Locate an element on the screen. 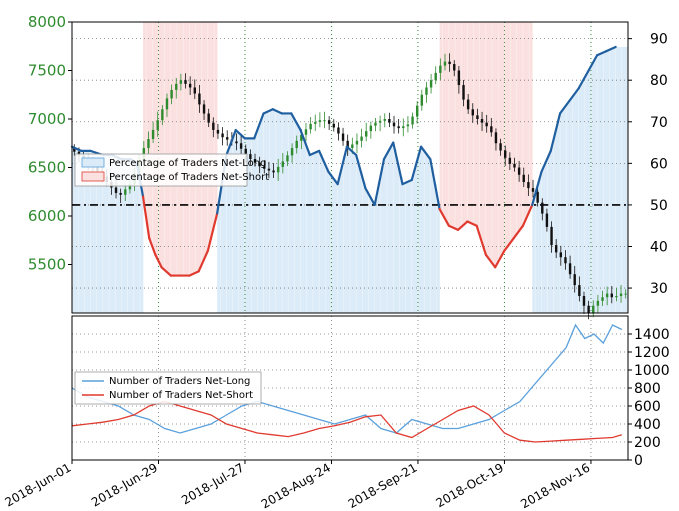 The height and width of the screenshot is (511, 679). legend-label-net-long: Percentage of Traders Net-Long is located at coordinates (188, 163).